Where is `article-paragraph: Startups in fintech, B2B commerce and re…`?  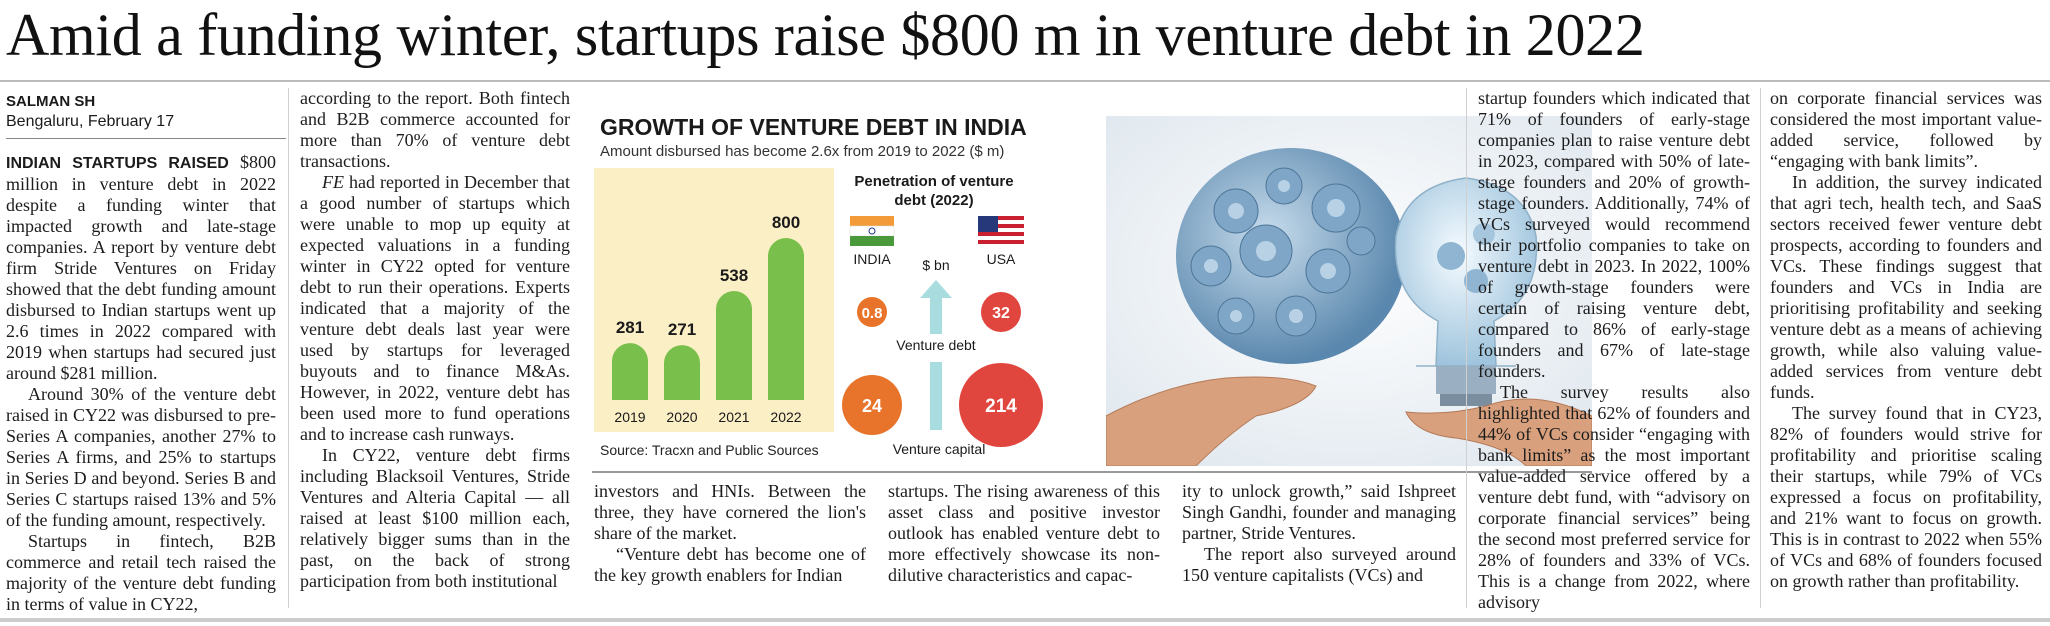
article-paragraph: Startups in fintech, B2B commerce and re… is located at coordinates (141, 572).